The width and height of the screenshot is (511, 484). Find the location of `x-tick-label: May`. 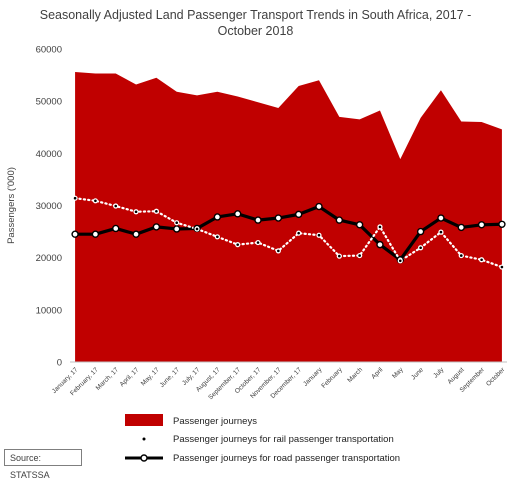

x-tick-label: May is located at coordinates (398, 373).